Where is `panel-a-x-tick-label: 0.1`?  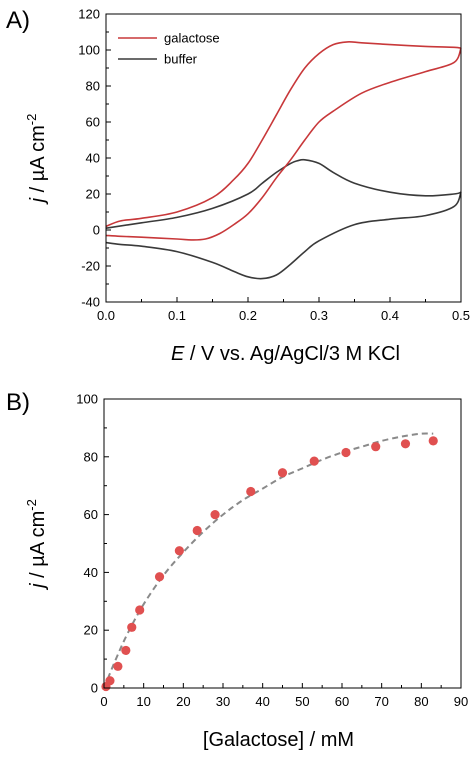 panel-a-x-tick-label: 0.1 is located at coordinates (177, 315).